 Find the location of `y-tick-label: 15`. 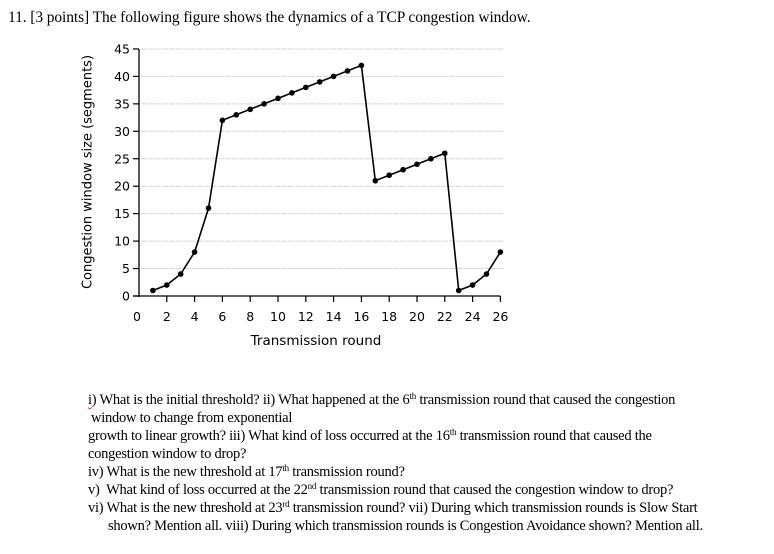

y-tick-label: 15 is located at coordinates (122, 213).